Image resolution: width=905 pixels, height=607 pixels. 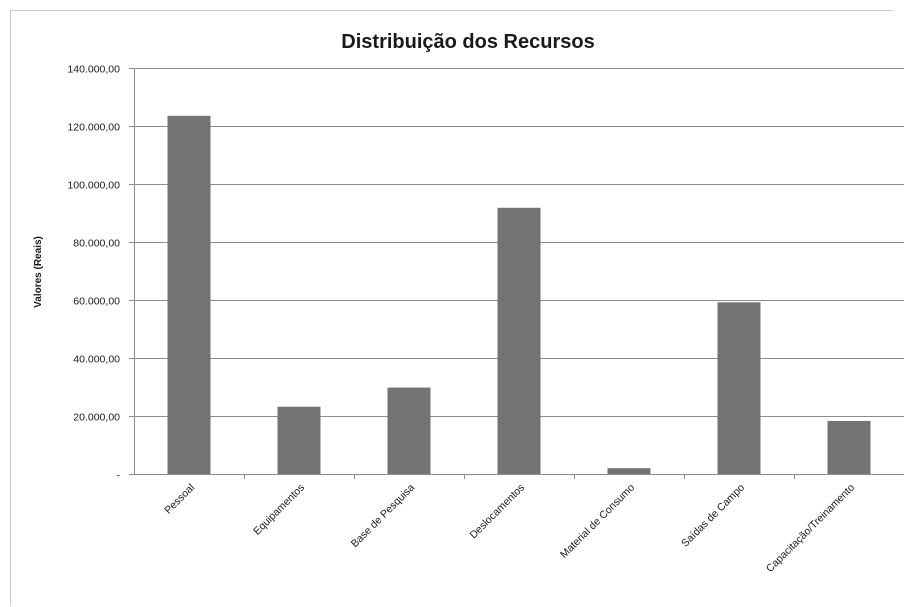 I want to click on y-tick-label: -, so click(x=119, y=476).